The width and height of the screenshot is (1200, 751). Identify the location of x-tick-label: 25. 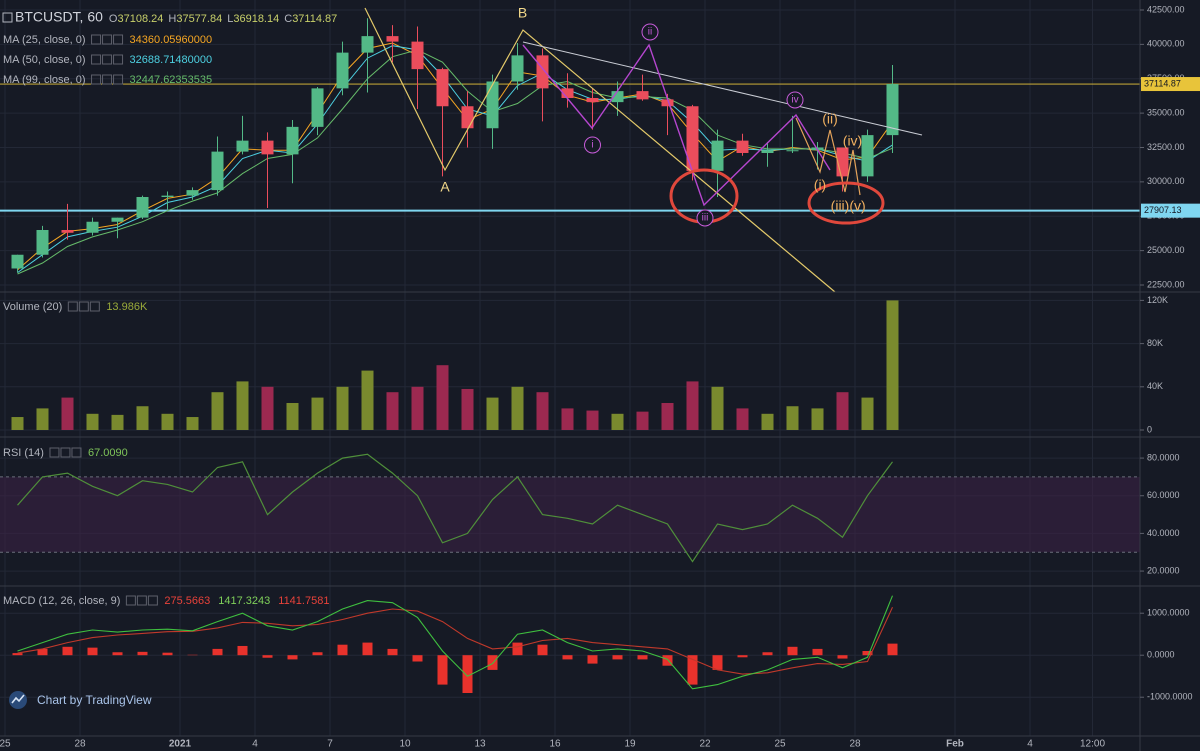
(780, 744).